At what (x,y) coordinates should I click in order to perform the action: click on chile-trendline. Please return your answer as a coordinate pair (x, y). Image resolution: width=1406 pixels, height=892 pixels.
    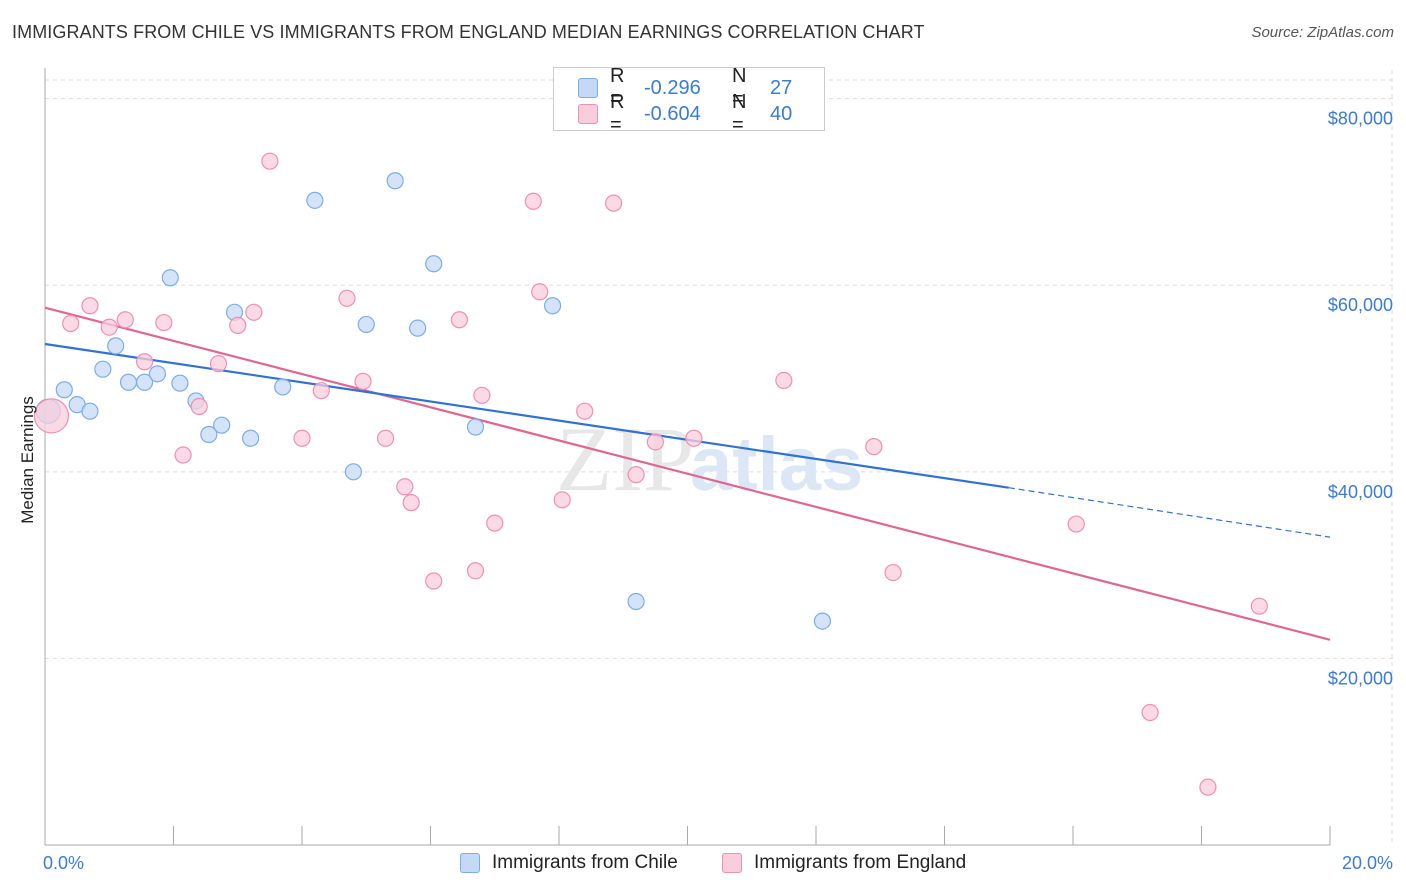
    Looking at the image, I should click on (526, 415).